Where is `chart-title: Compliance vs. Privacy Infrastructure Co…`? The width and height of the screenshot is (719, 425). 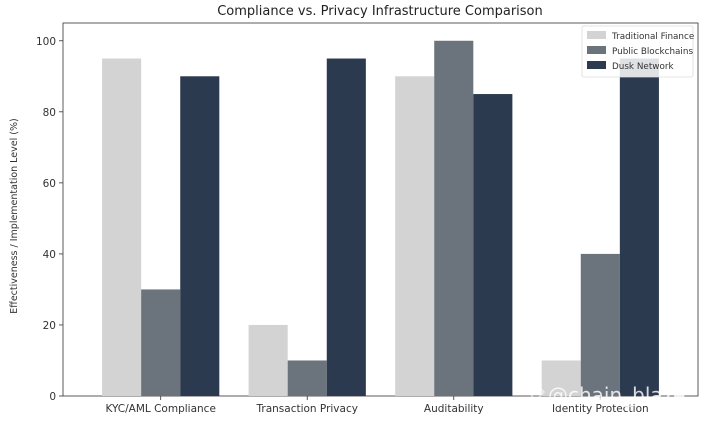
chart-title: Compliance vs. Privacy Infrastructure Co… is located at coordinates (380, 11).